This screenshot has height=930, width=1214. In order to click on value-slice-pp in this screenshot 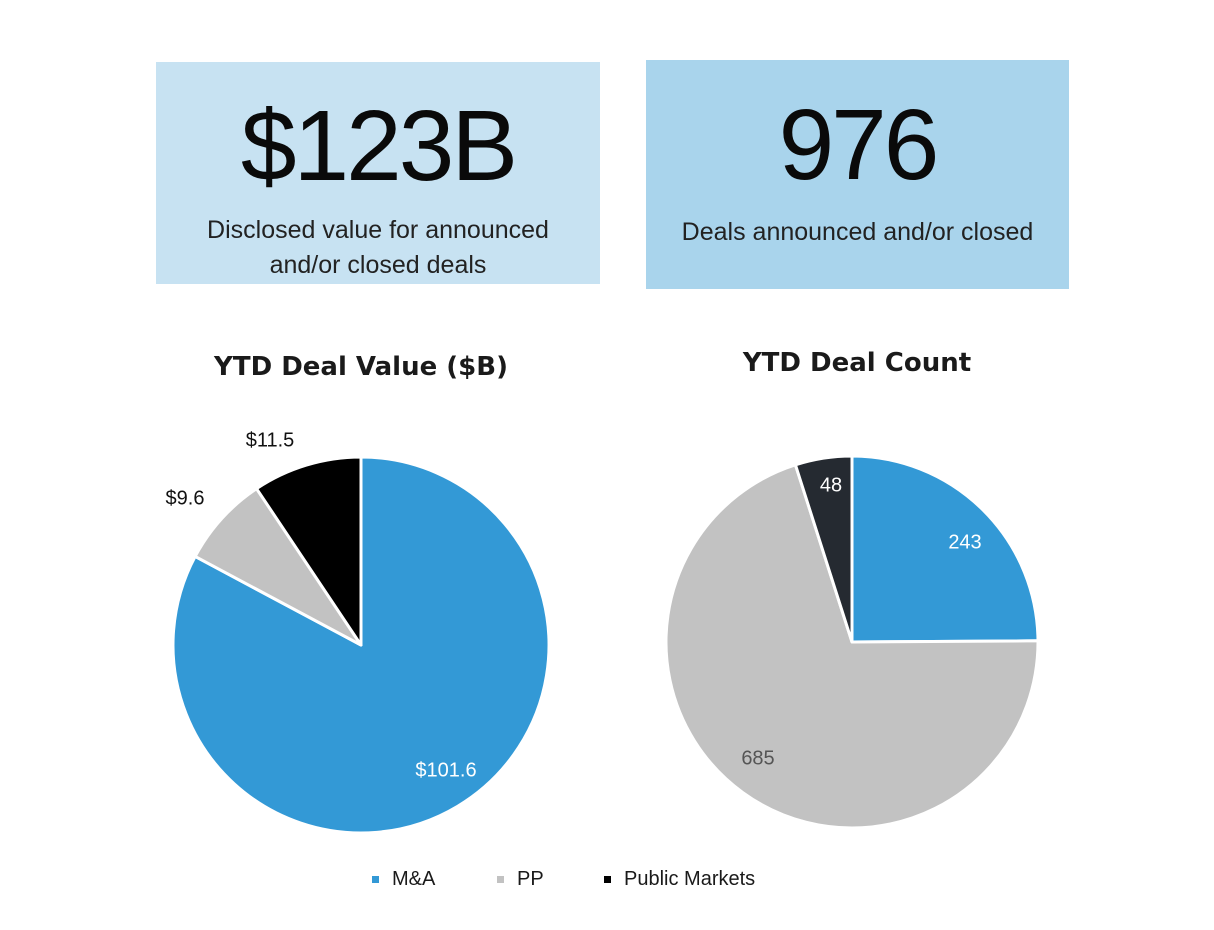, I will do `click(278, 567)`.